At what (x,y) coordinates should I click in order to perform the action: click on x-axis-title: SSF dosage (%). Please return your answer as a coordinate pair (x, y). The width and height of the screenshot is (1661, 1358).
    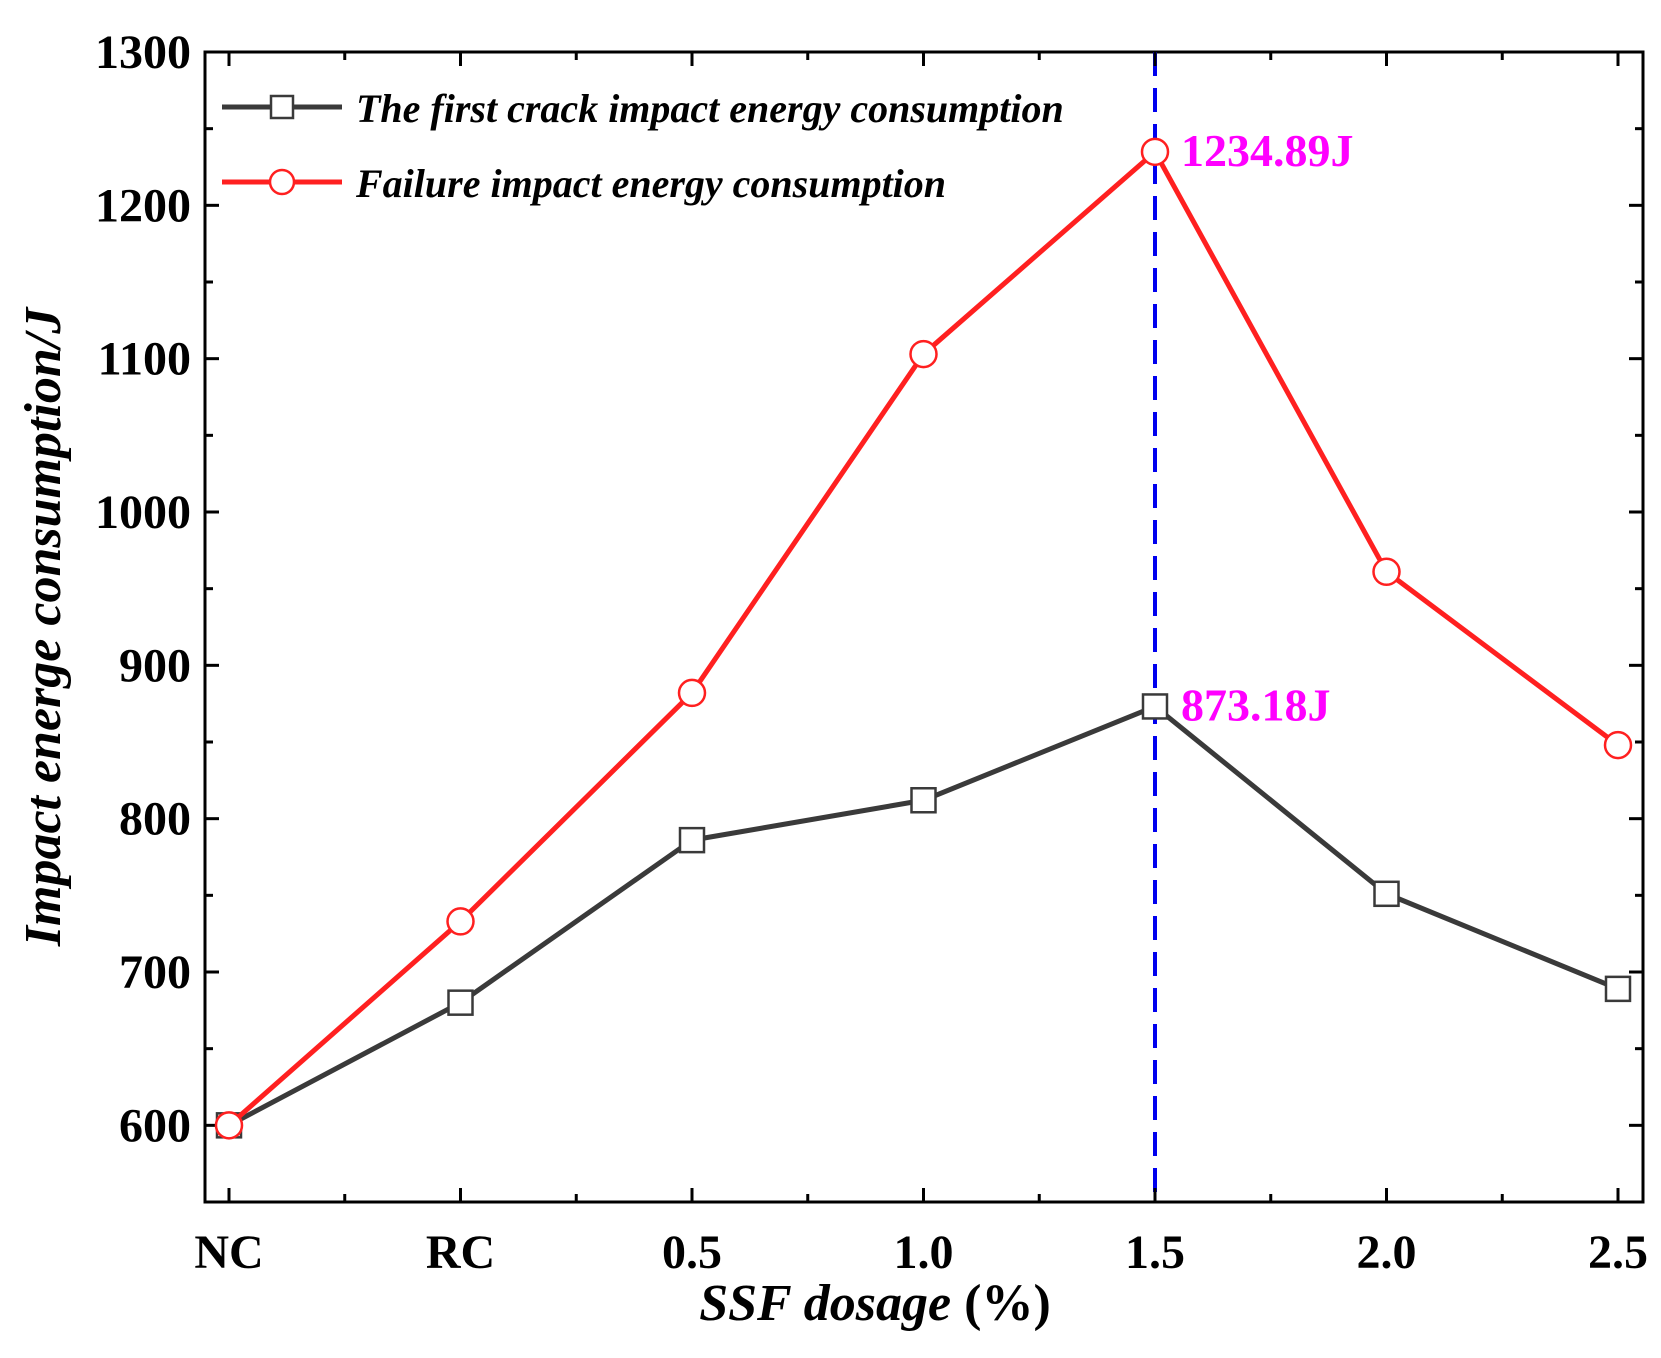
    Looking at the image, I should click on (875, 1303).